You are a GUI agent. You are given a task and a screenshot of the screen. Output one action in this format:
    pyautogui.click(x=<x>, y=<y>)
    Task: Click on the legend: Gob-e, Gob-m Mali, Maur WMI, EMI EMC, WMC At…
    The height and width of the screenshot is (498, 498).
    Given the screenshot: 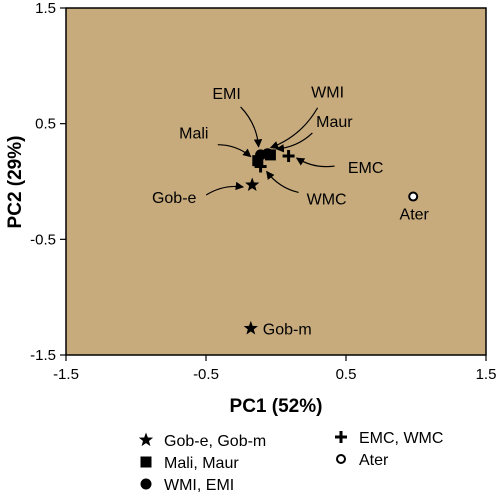 What is the action you would take?
    pyautogui.click(x=290, y=462)
    